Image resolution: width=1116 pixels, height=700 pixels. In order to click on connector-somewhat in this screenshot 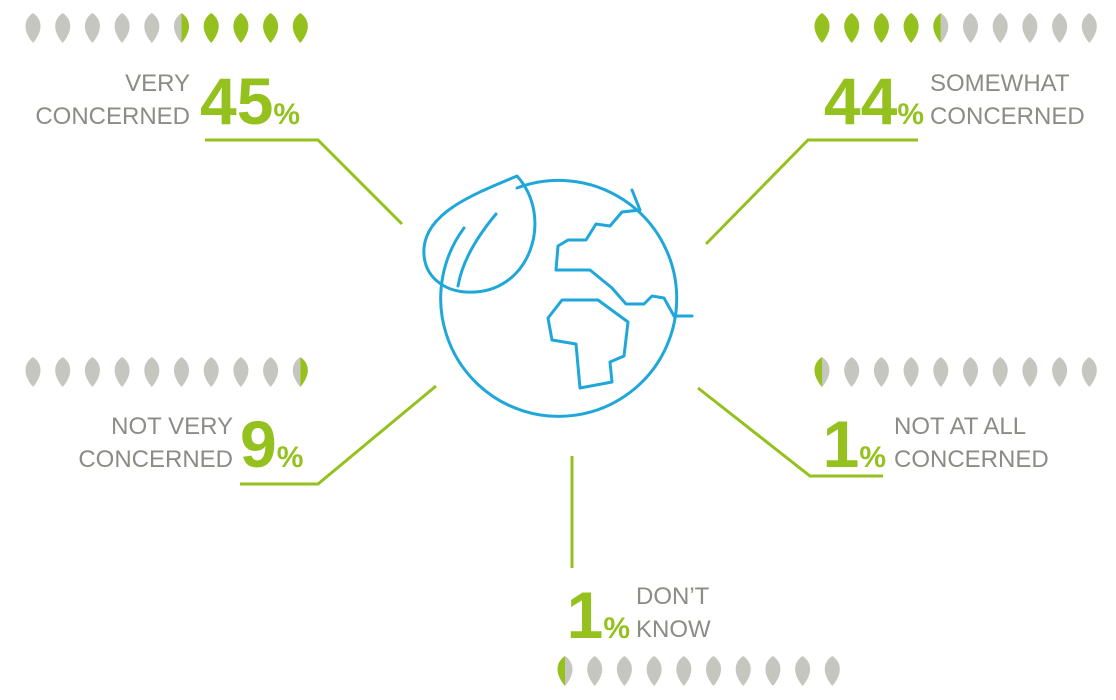, I will do `click(811, 192)`.